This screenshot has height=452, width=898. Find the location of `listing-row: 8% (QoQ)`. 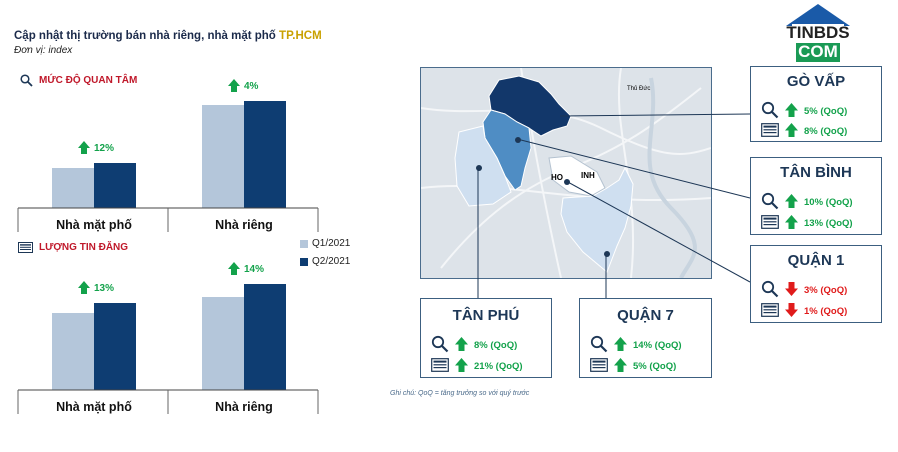

listing-row: 8% (QoQ) is located at coordinates (804, 131).